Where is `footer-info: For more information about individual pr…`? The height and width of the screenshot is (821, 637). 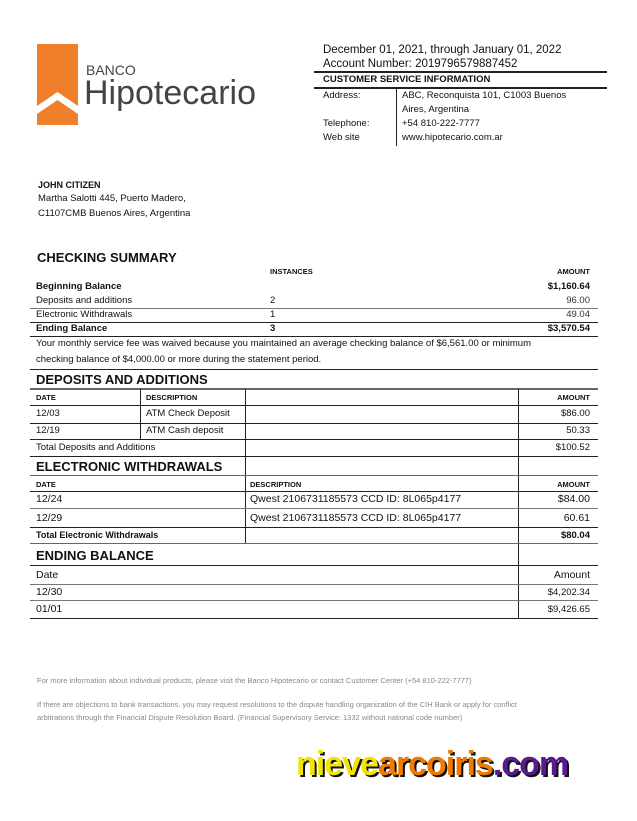 footer-info: For more information about individual pr… is located at coordinates (254, 680).